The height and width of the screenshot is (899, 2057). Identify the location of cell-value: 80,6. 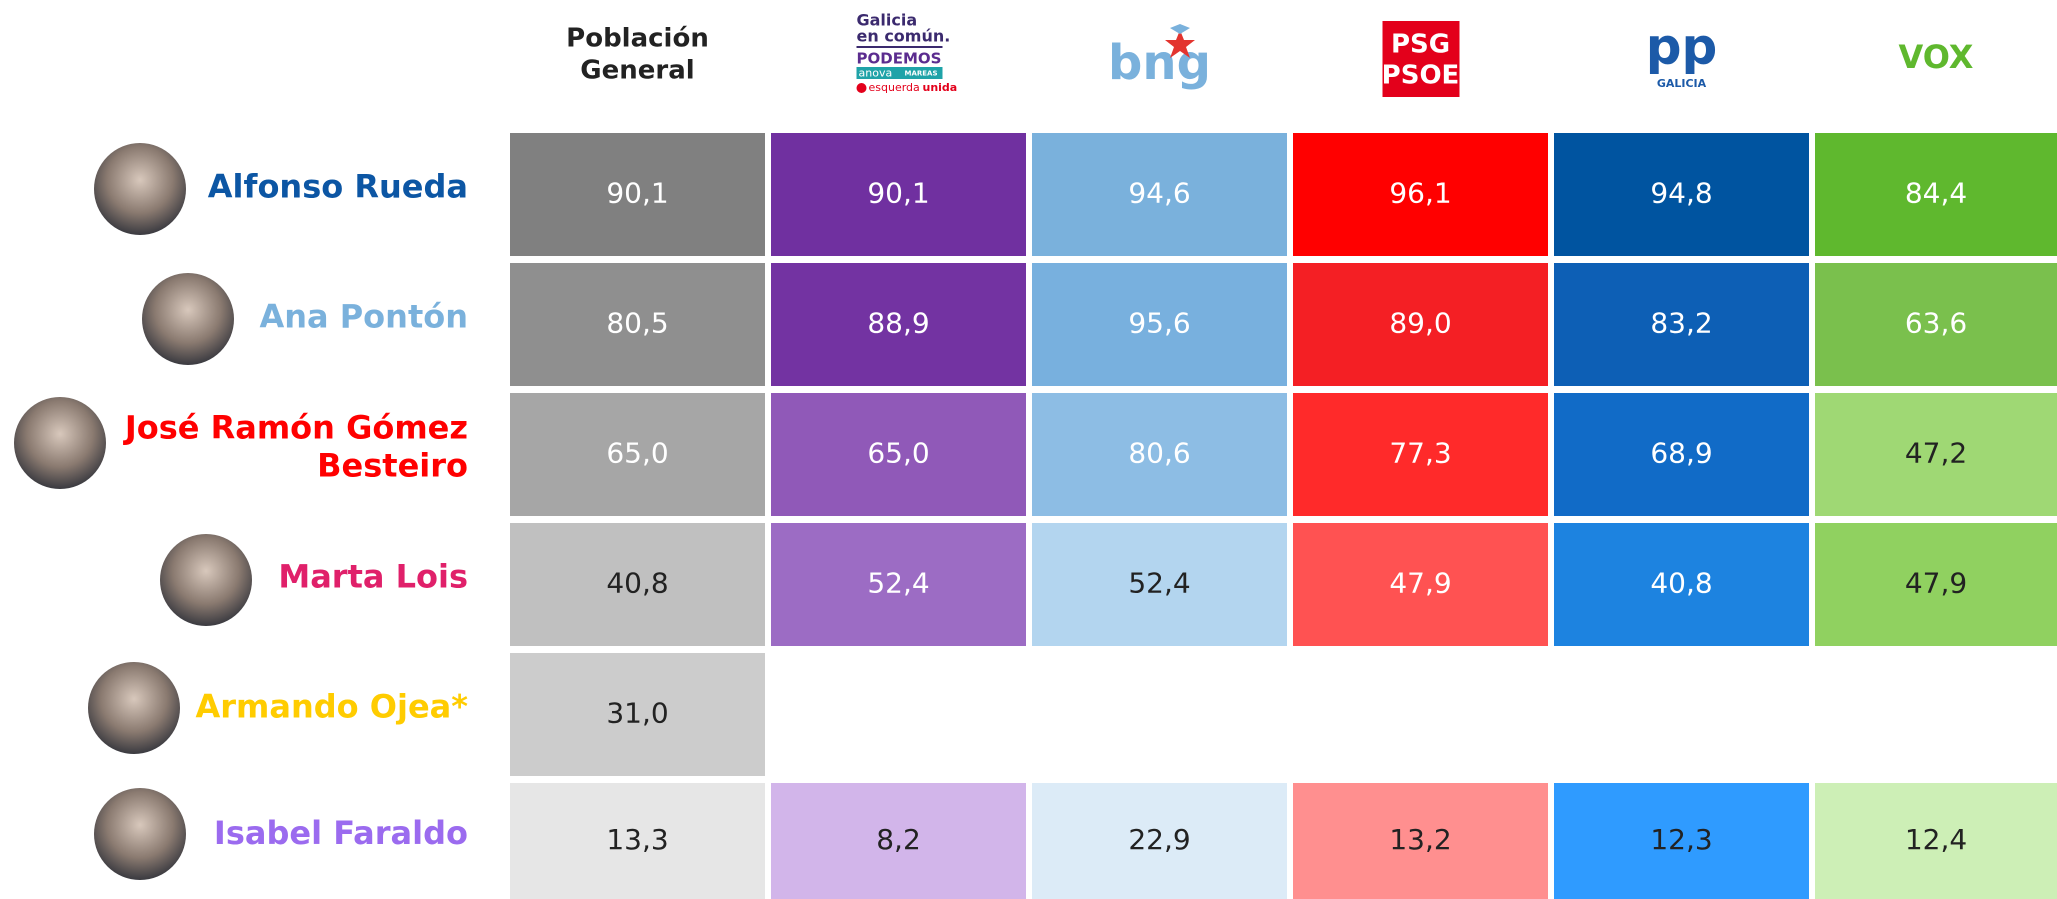
(1159, 453).